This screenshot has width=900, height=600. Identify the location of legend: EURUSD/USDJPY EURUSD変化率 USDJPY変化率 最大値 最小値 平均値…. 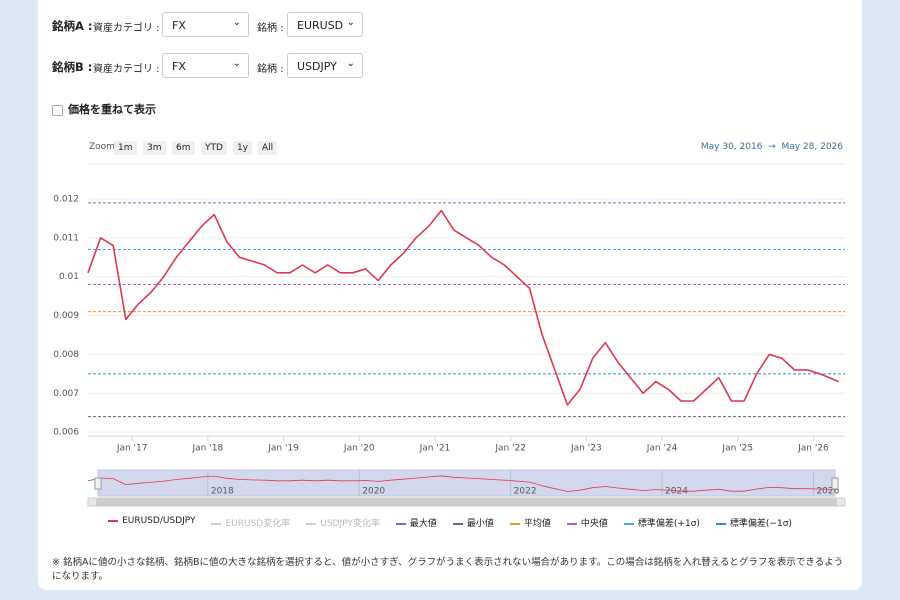
(450, 522).